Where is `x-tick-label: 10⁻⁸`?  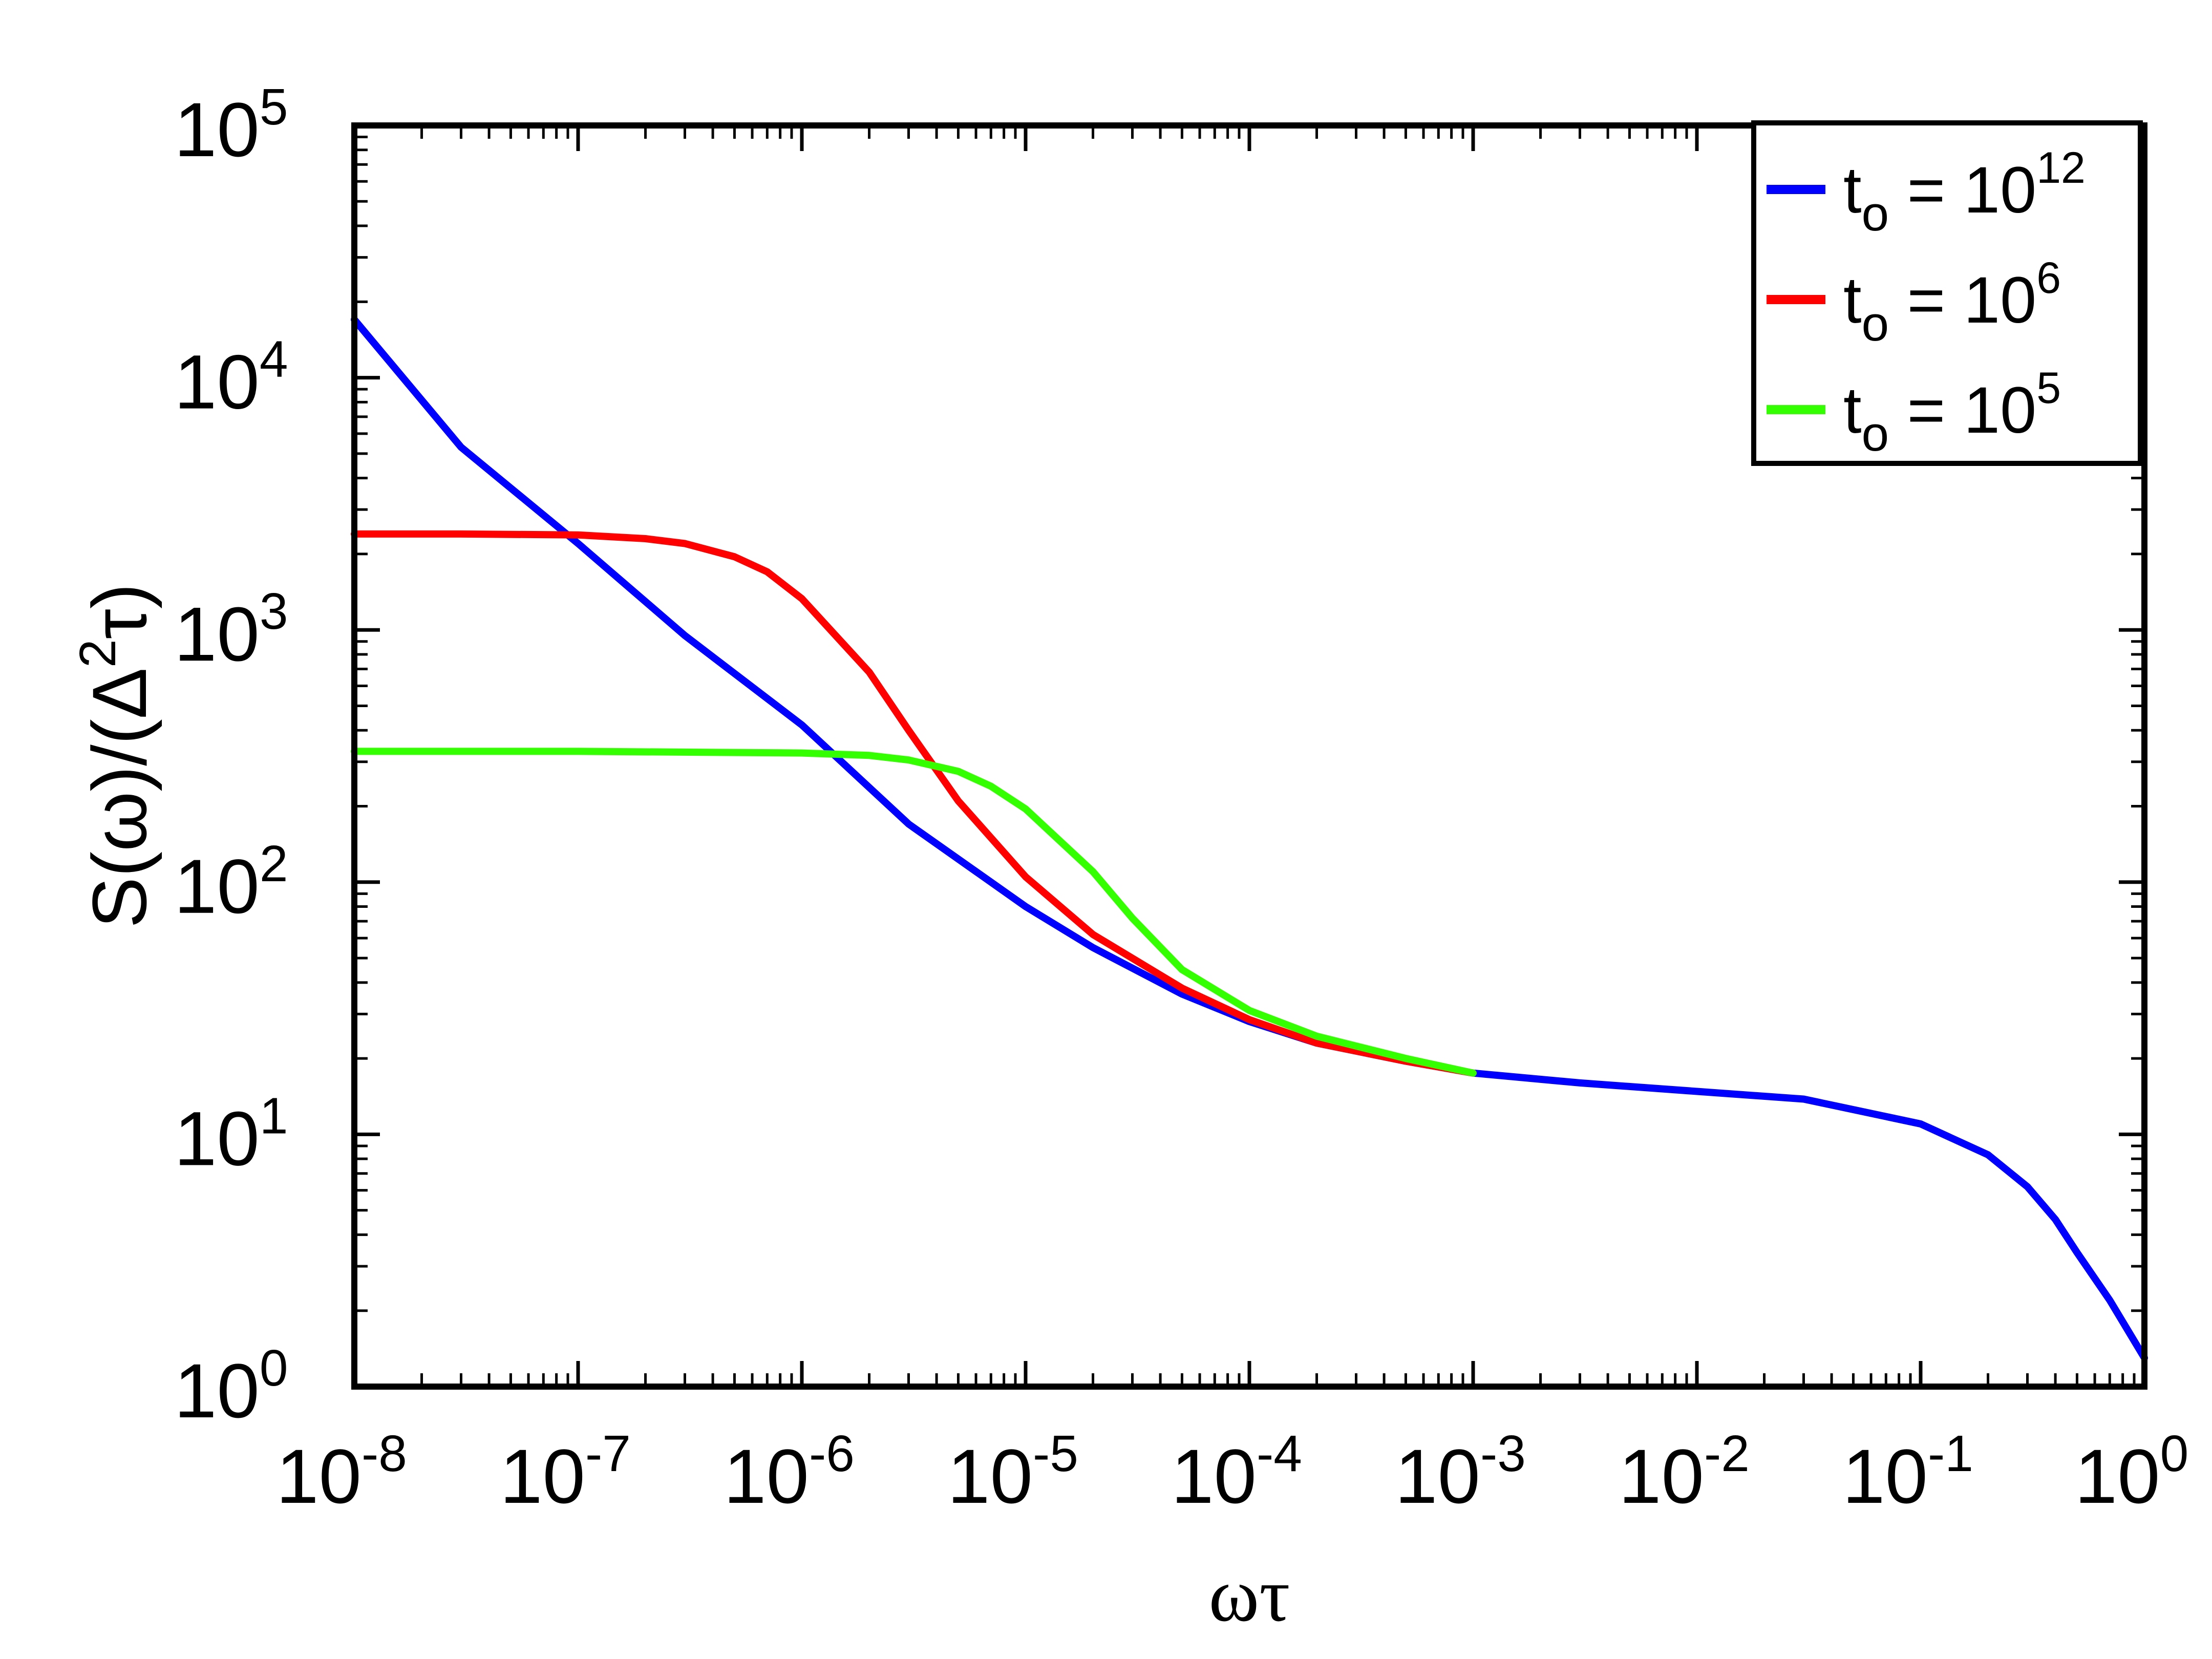 x-tick-label: 10⁻⁸ is located at coordinates (341, 1472).